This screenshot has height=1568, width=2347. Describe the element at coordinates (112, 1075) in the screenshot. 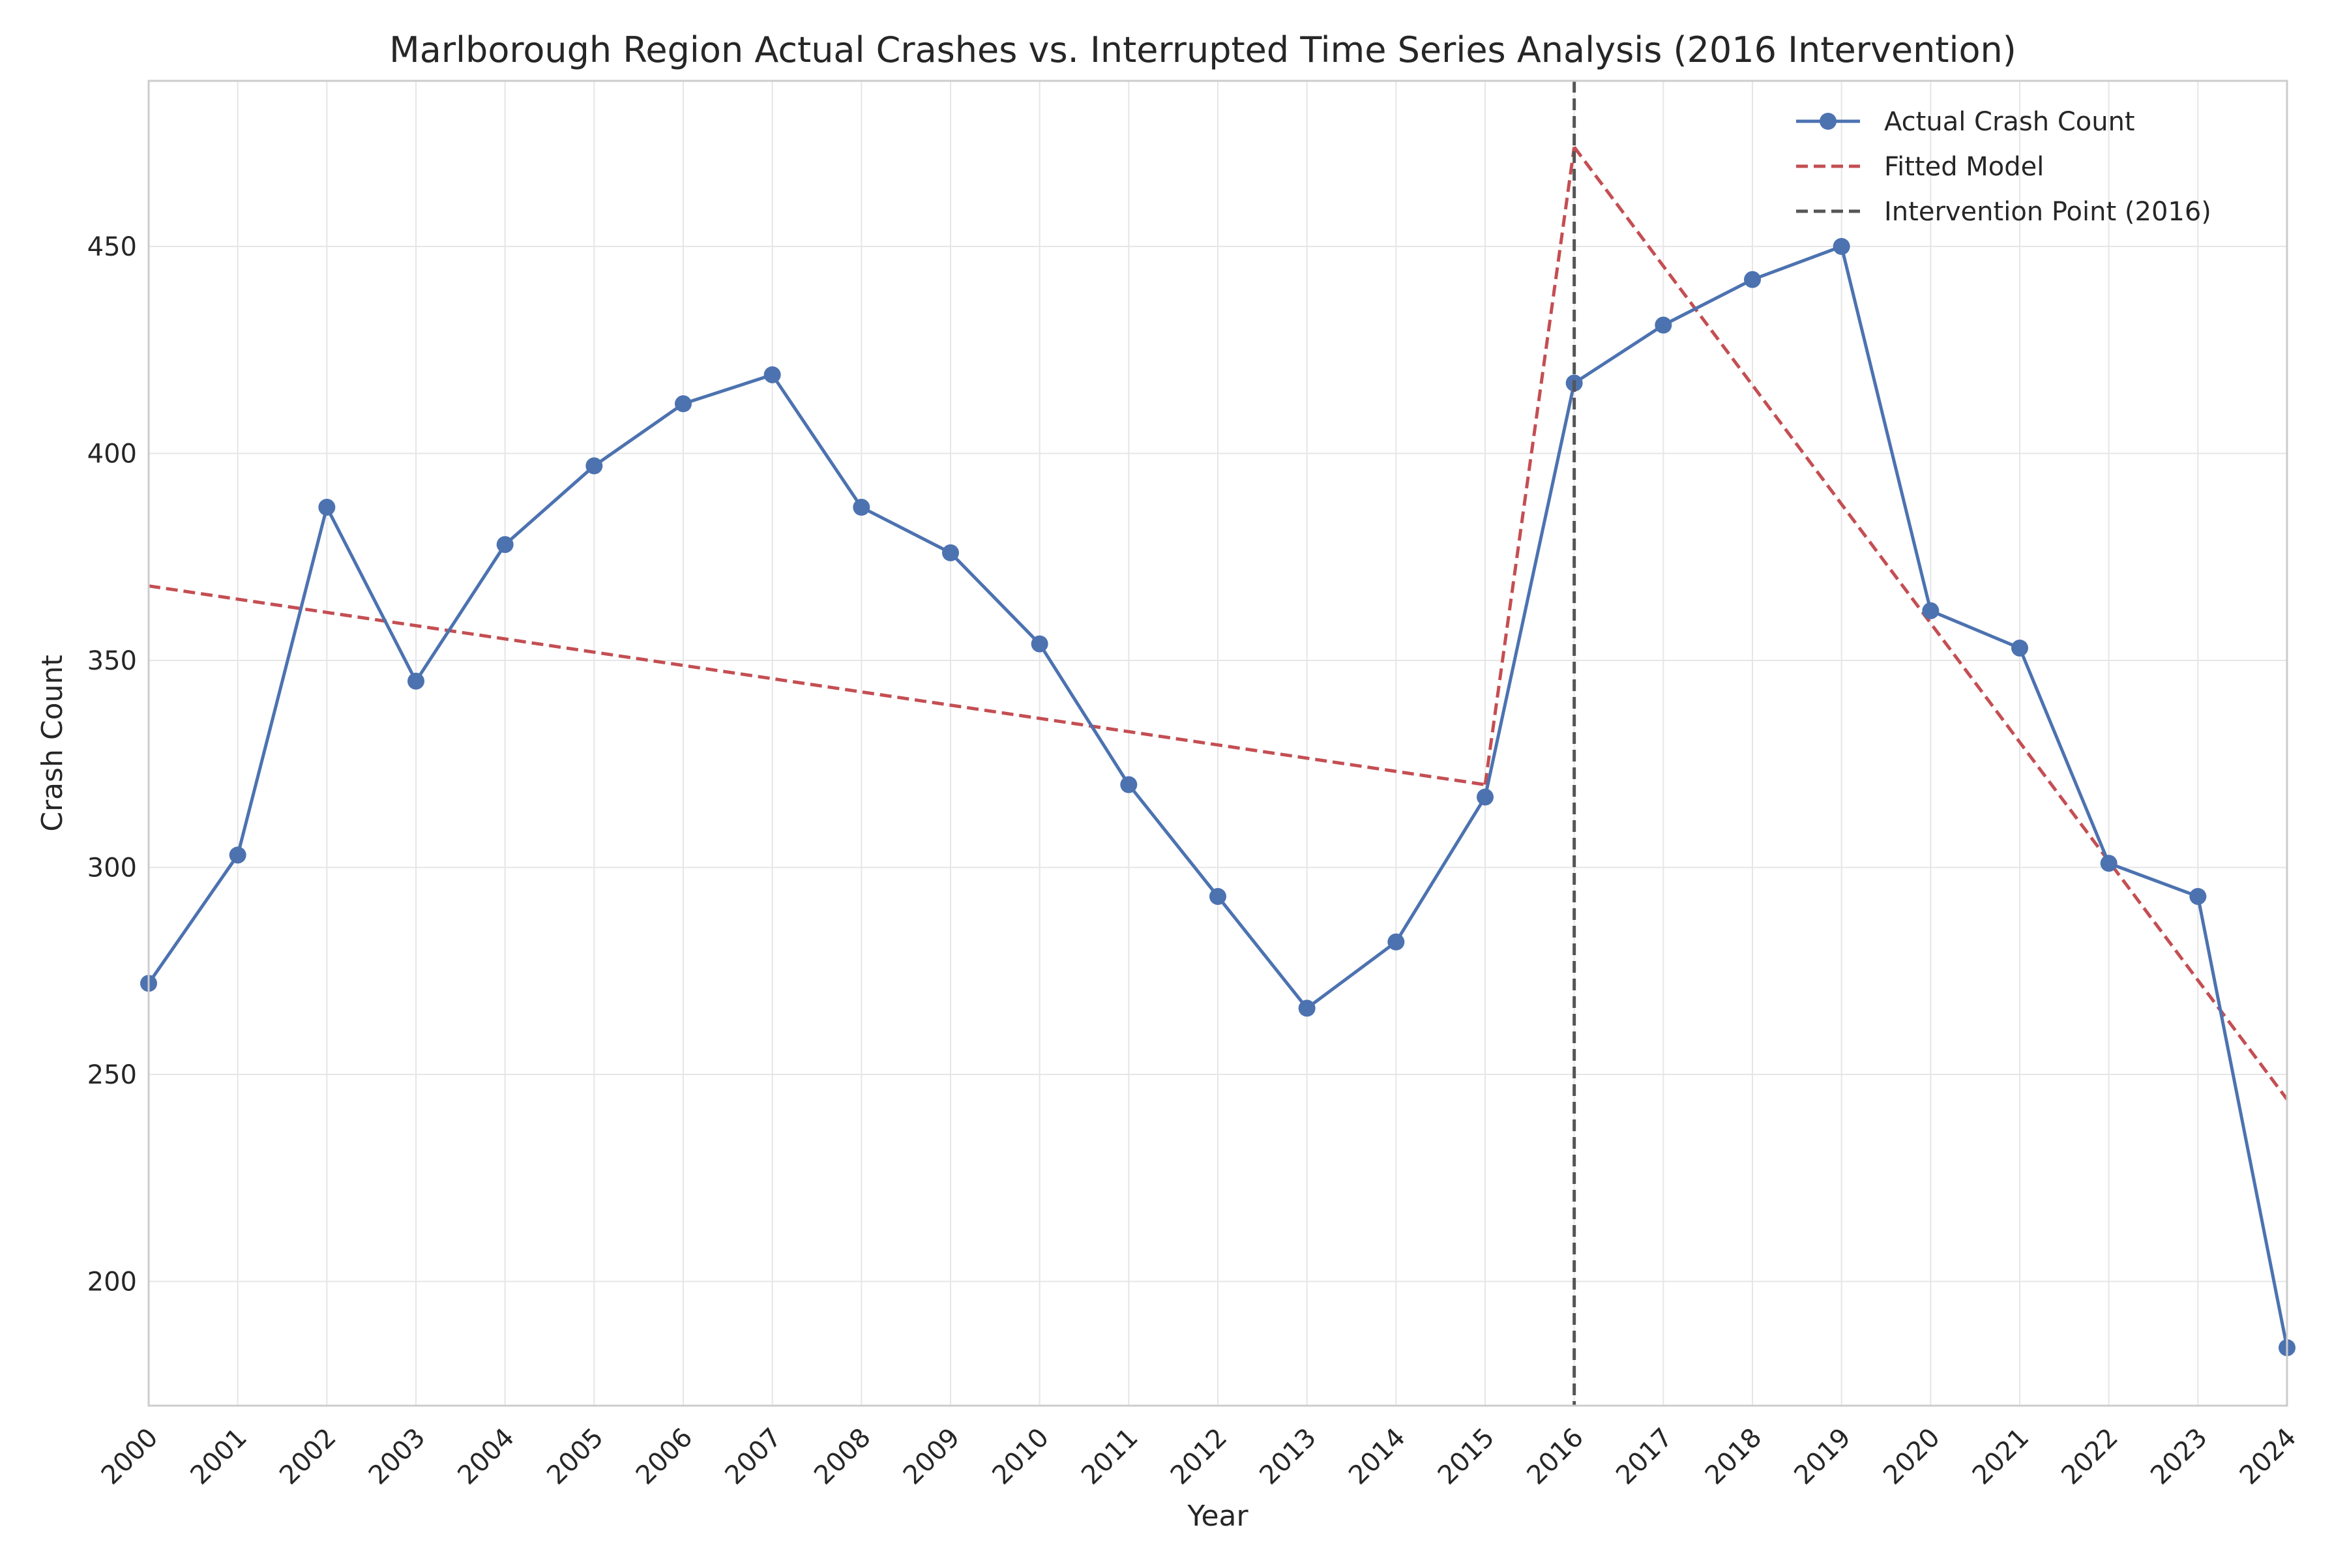

I see `y-tick-label: 250` at that location.